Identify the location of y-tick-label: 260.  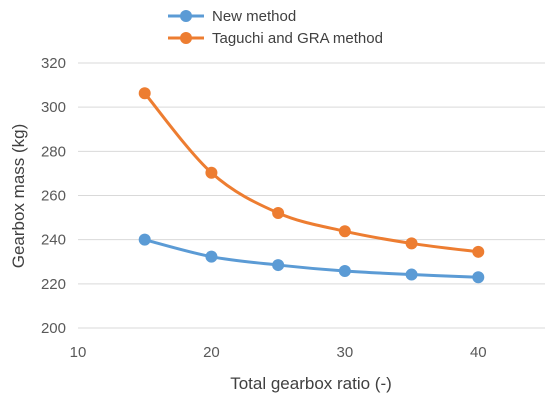
(53, 196).